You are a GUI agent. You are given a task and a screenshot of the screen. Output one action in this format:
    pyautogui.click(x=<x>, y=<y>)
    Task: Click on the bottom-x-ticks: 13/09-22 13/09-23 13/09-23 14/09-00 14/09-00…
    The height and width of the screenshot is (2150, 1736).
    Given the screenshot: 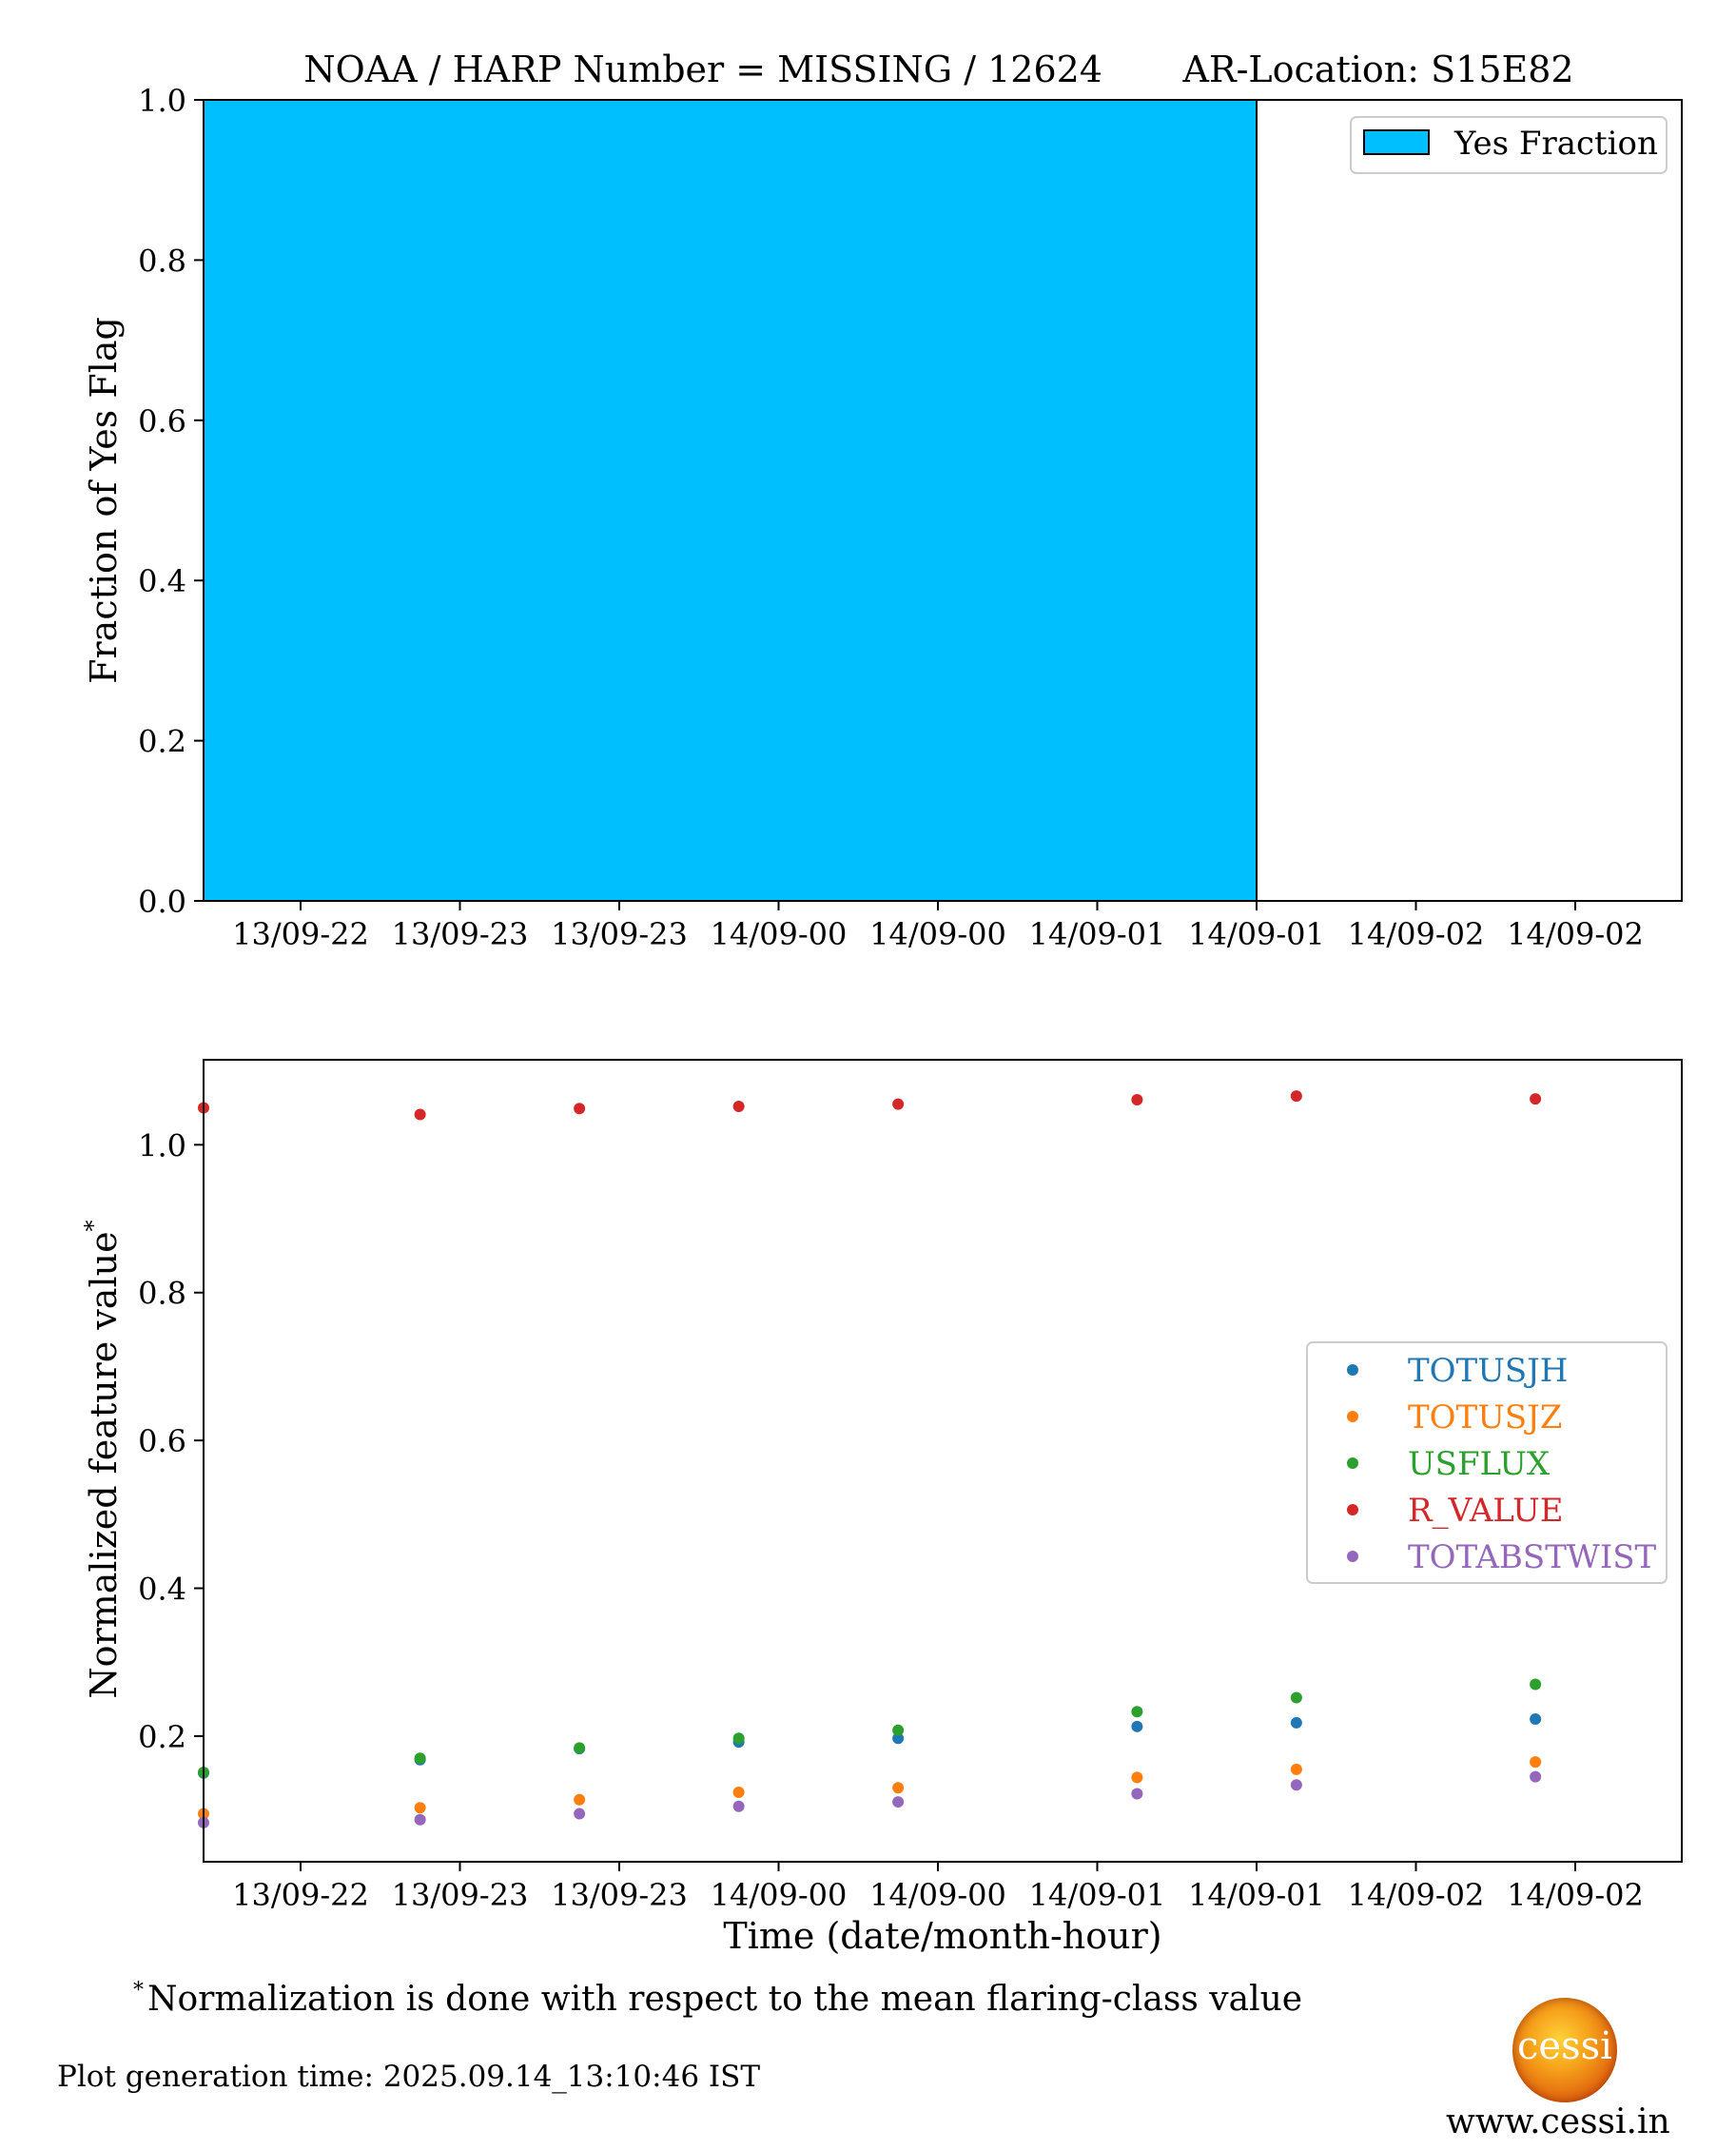 What is the action you would take?
    pyautogui.click(x=938, y=1887)
    